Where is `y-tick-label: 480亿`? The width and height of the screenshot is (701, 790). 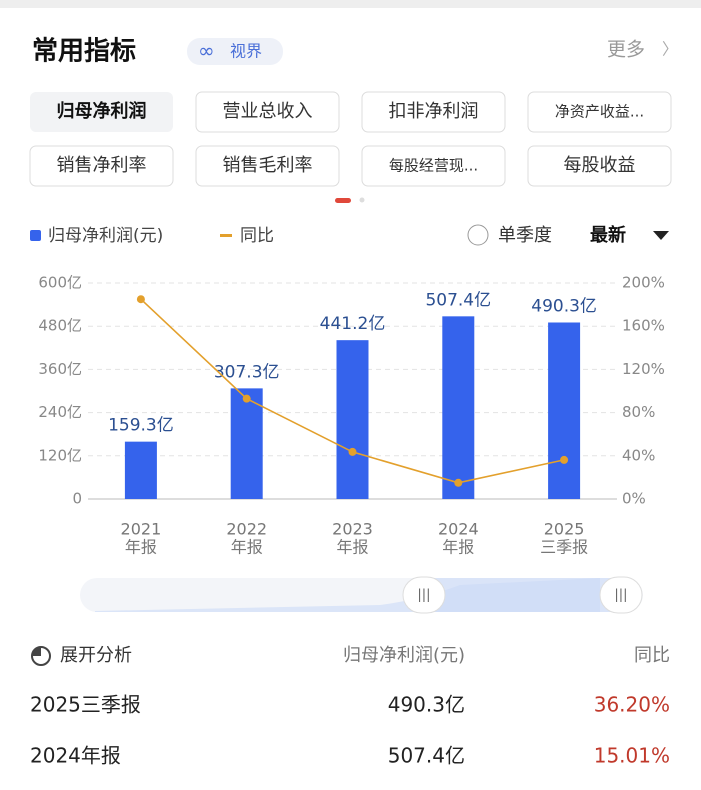 y-tick-label: 480亿 is located at coordinates (60, 326).